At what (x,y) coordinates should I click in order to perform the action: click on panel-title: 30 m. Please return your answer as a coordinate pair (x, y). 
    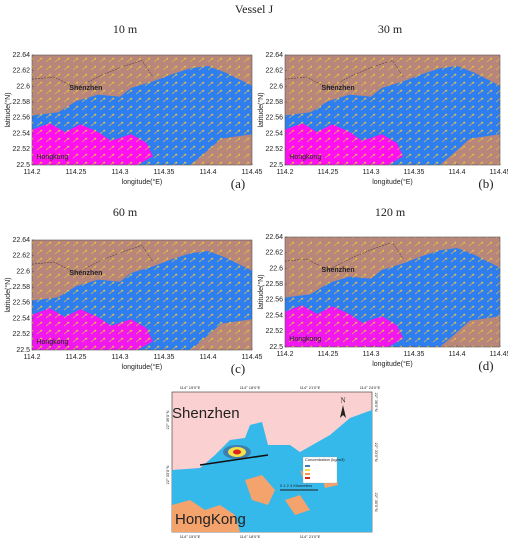
    Looking at the image, I should click on (390, 29).